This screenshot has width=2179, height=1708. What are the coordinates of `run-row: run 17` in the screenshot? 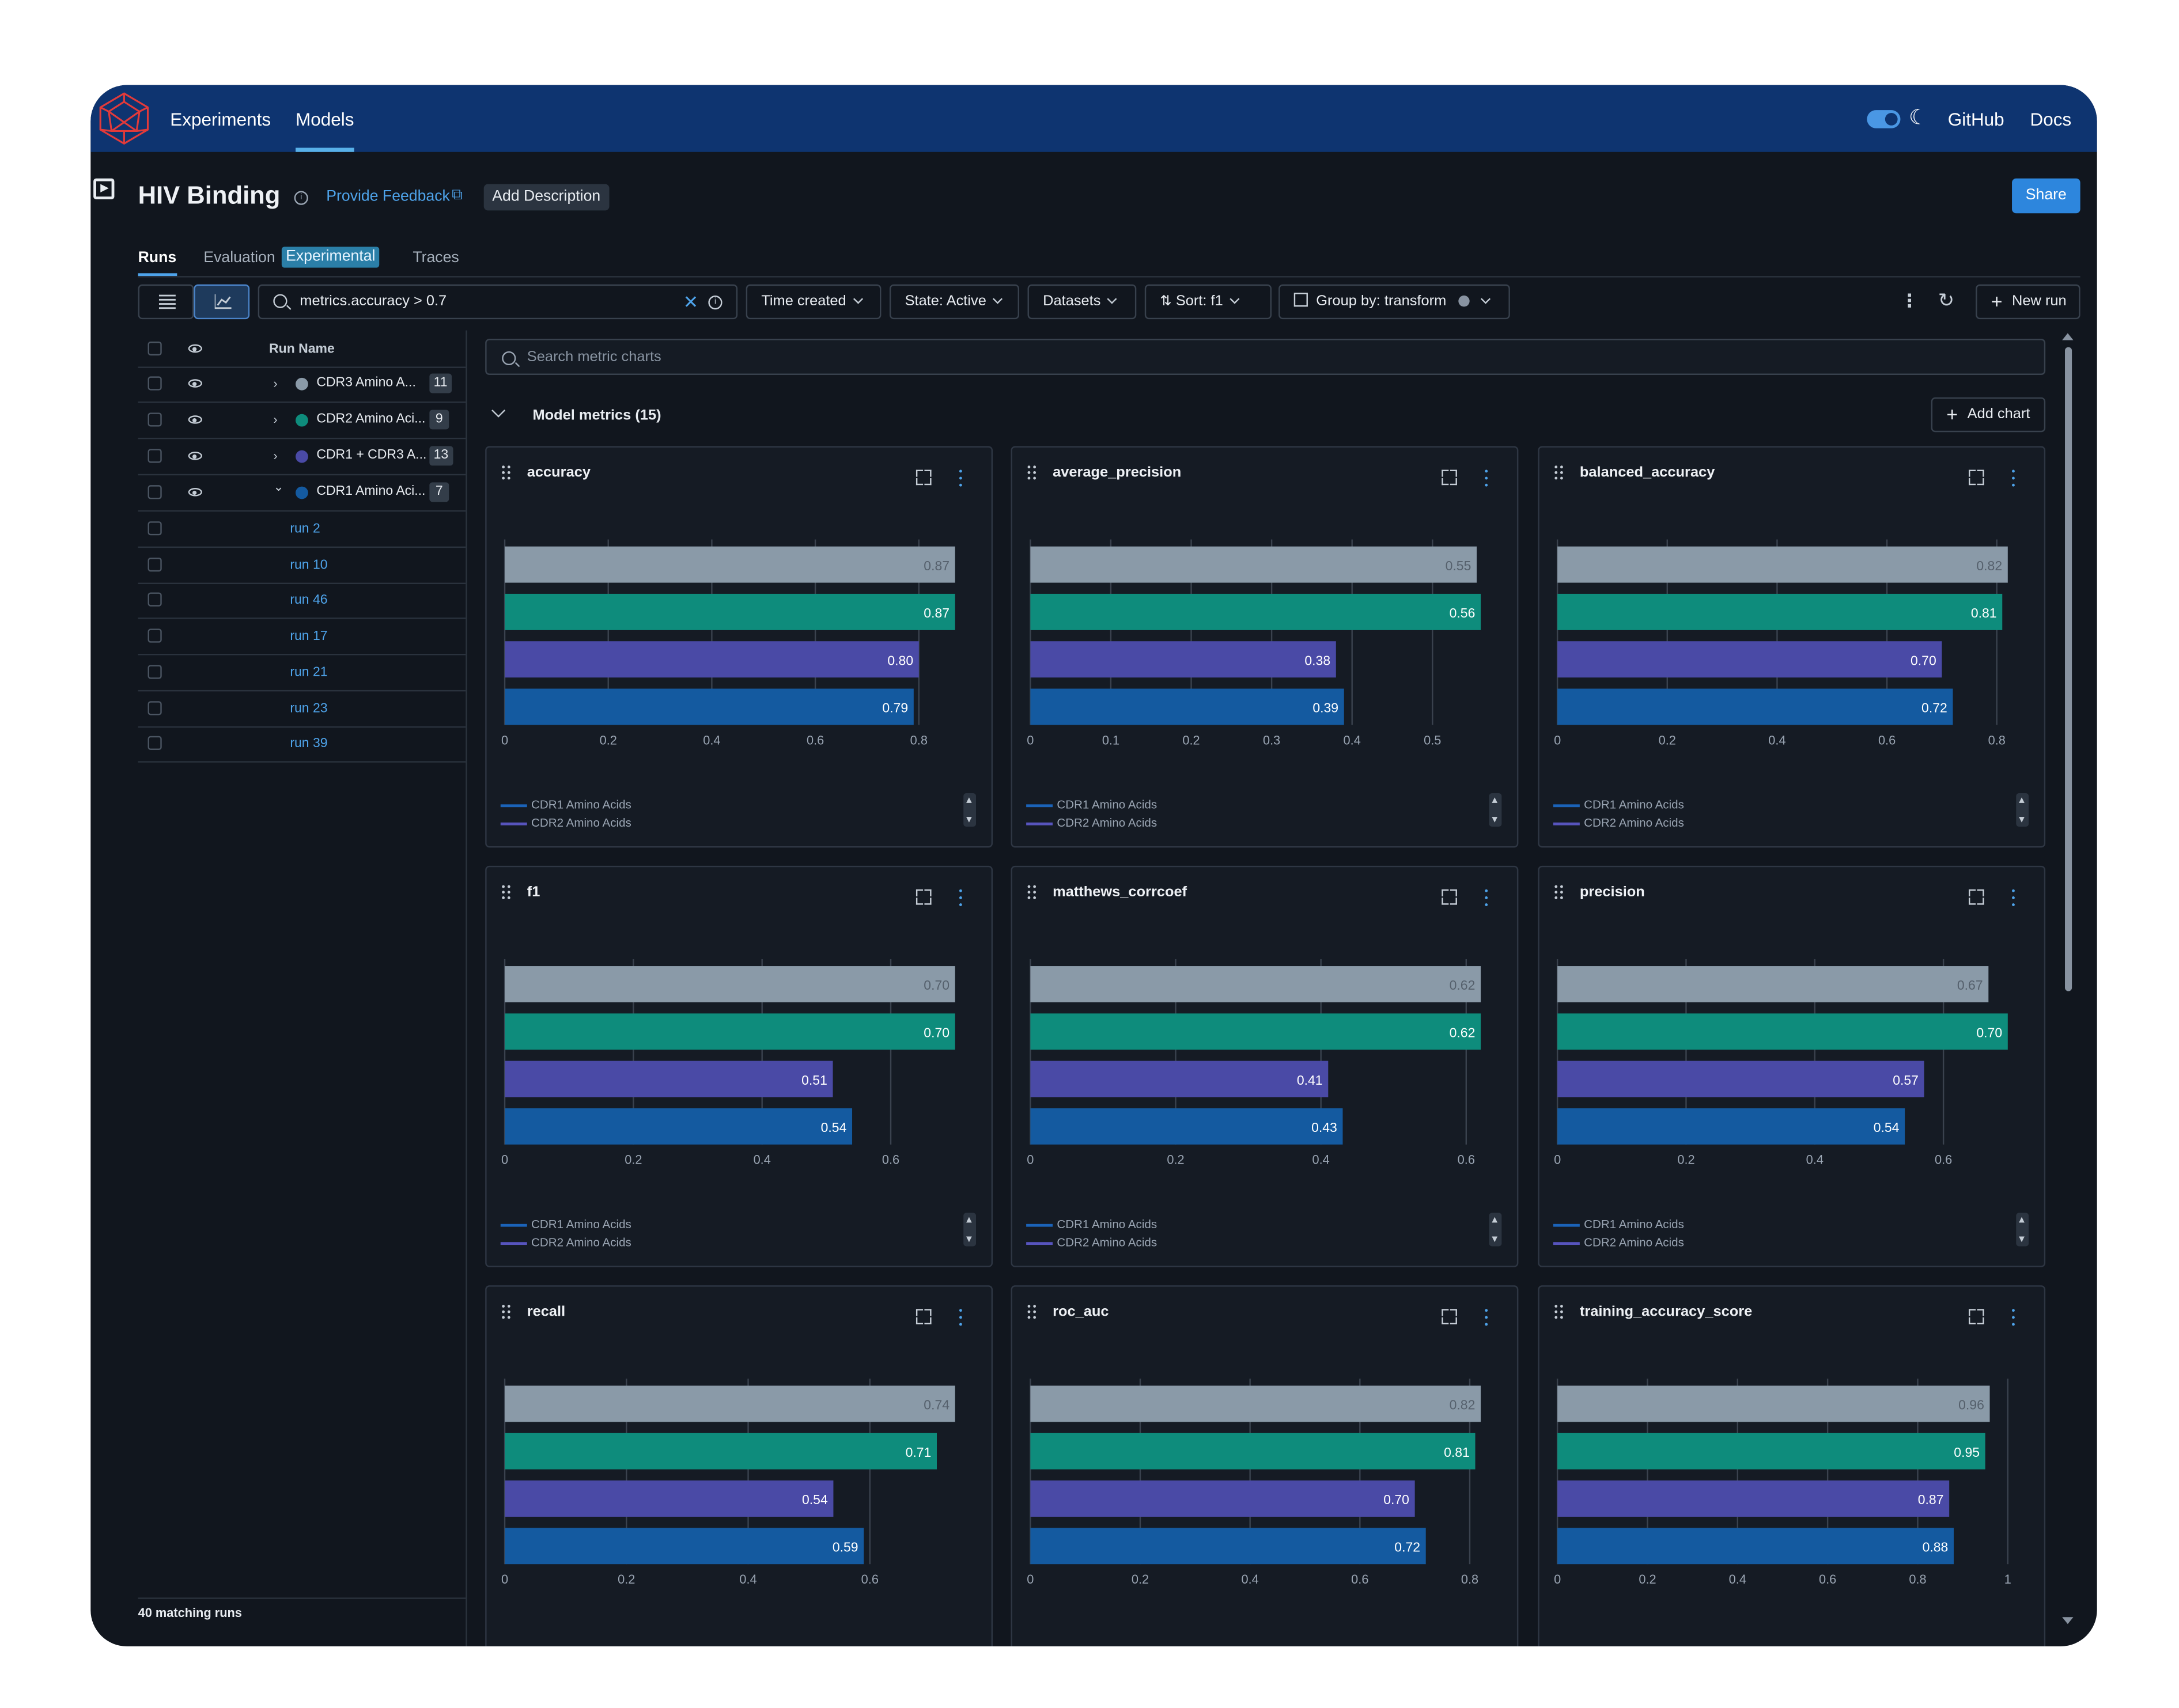 It's located at (302, 637).